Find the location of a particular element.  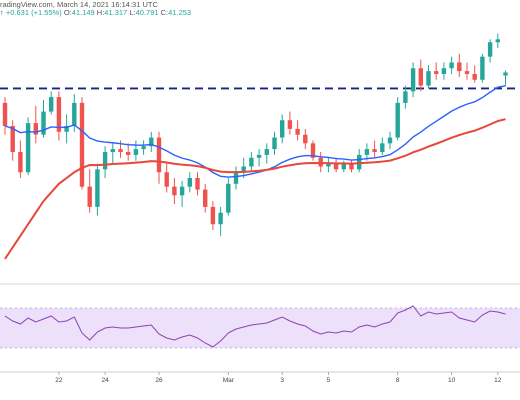

price-change: +0.631 (+1.55%) is located at coordinates (33, 12).